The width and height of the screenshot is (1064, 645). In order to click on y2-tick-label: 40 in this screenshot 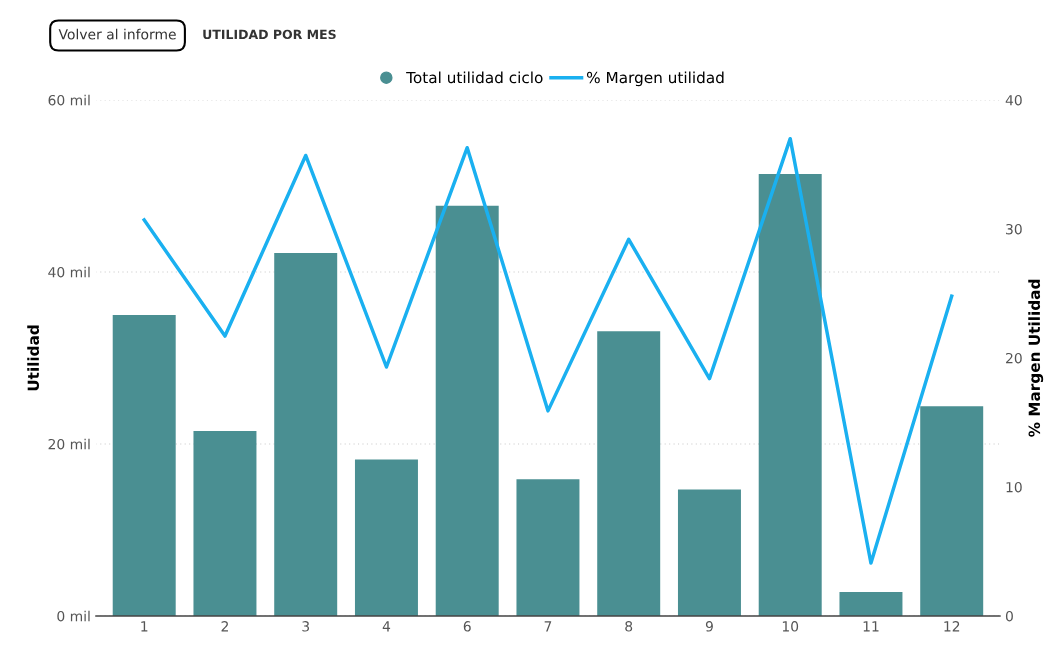, I will do `click(1013, 100)`.